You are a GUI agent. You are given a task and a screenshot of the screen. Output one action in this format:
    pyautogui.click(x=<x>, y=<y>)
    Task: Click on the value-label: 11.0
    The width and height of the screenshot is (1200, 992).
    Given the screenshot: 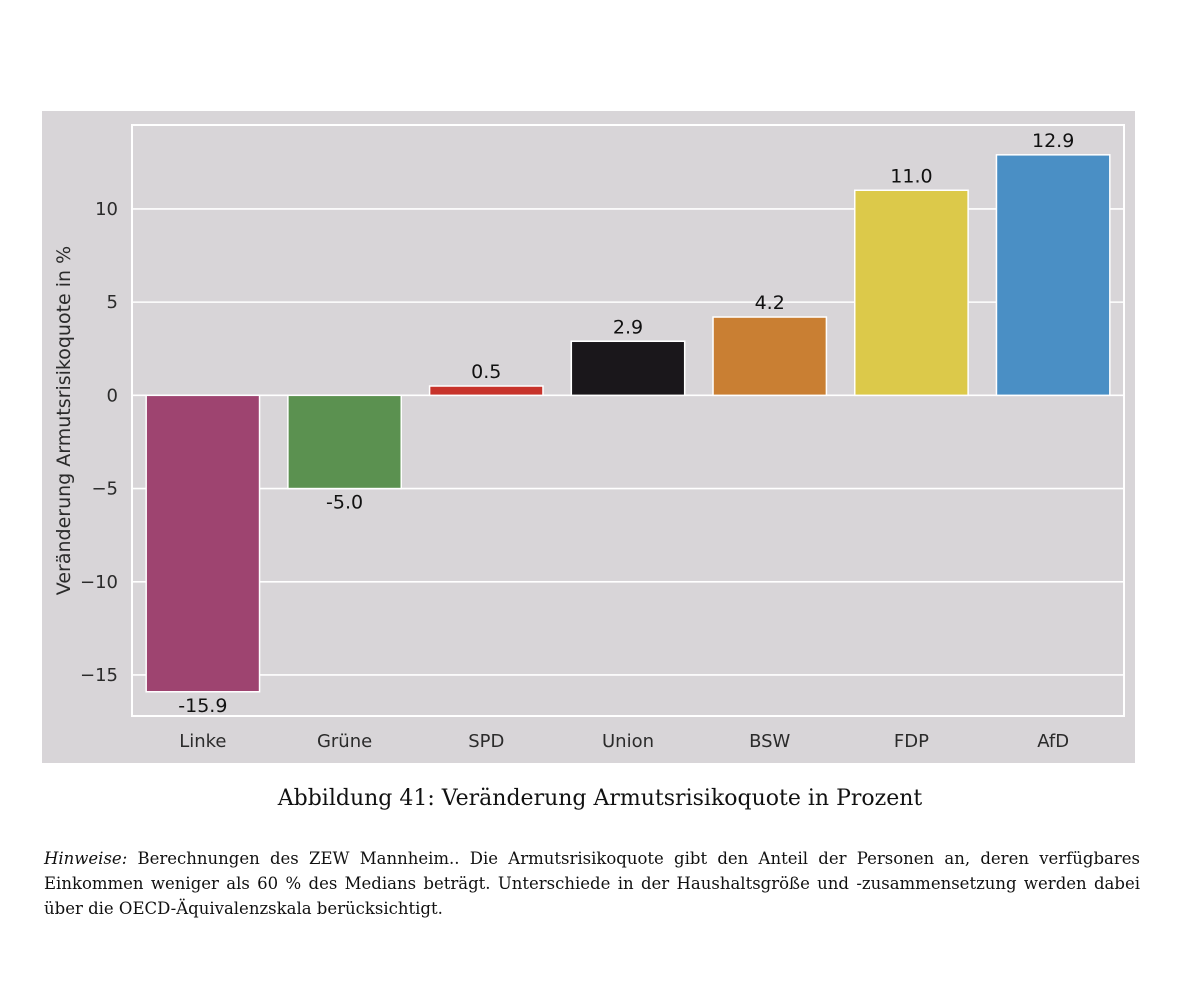 What is the action you would take?
    pyautogui.click(x=911, y=176)
    